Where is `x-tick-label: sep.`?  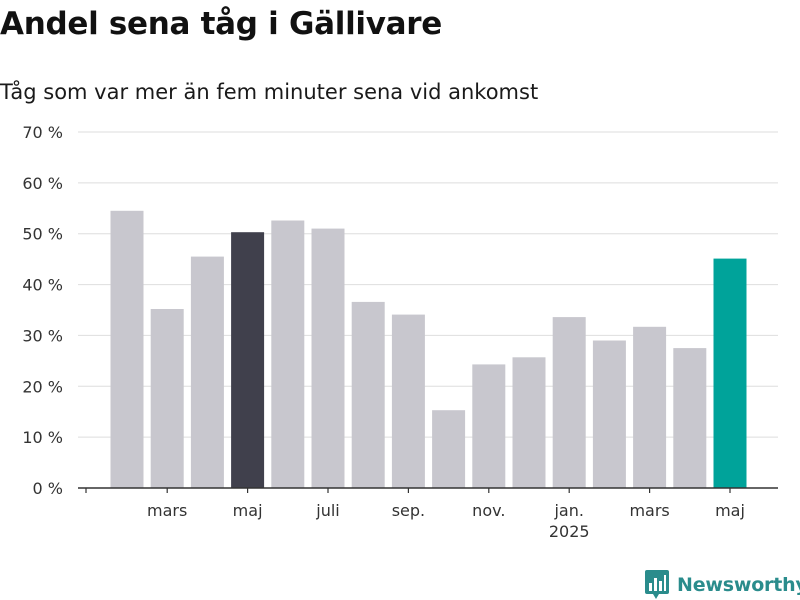 x-tick-label: sep. is located at coordinates (408, 510).